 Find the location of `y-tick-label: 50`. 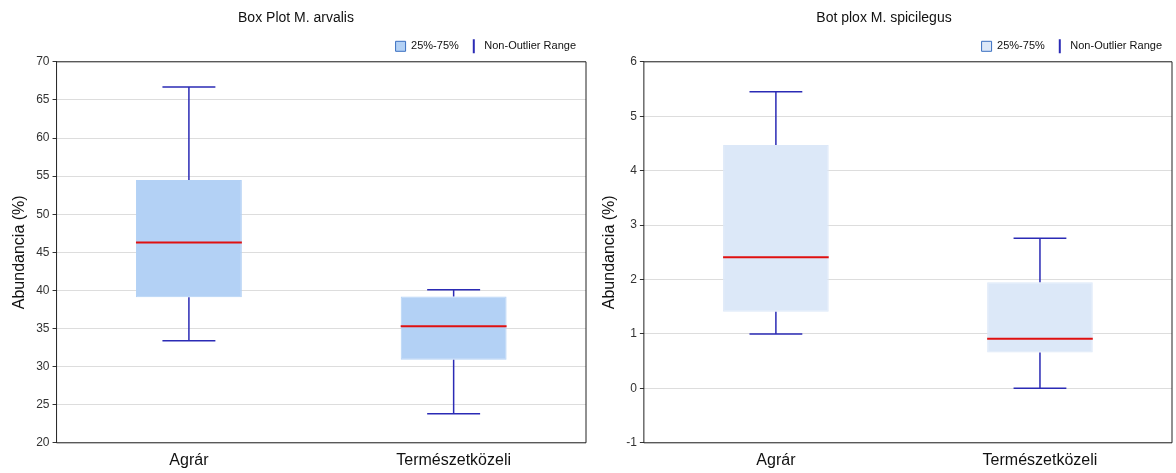

y-tick-label: 50 is located at coordinates (43, 213).